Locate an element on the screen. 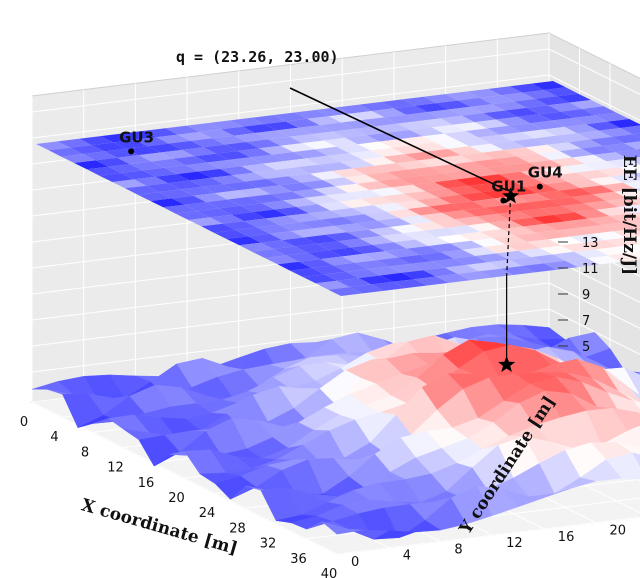  y-tick-label: 16 is located at coordinates (566, 537).